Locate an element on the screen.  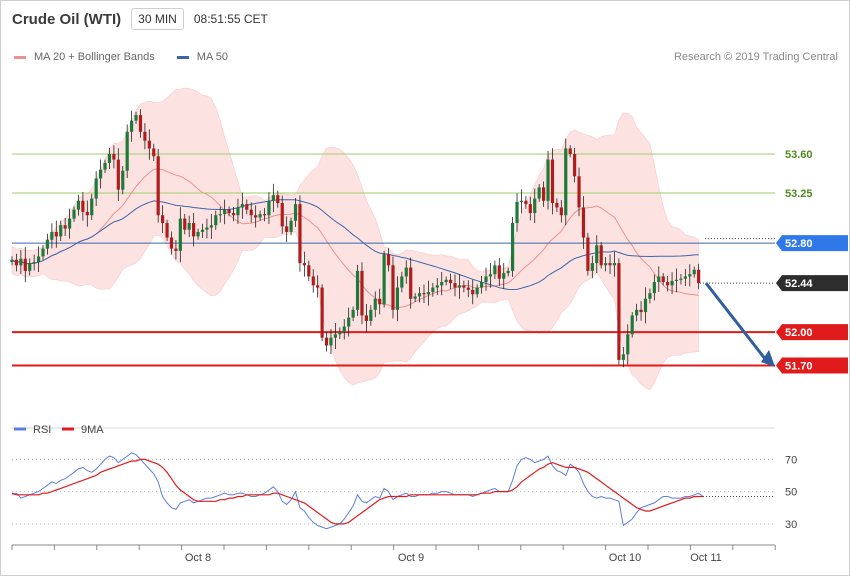
x-axis-label: Oct 9 is located at coordinates (411, 558).